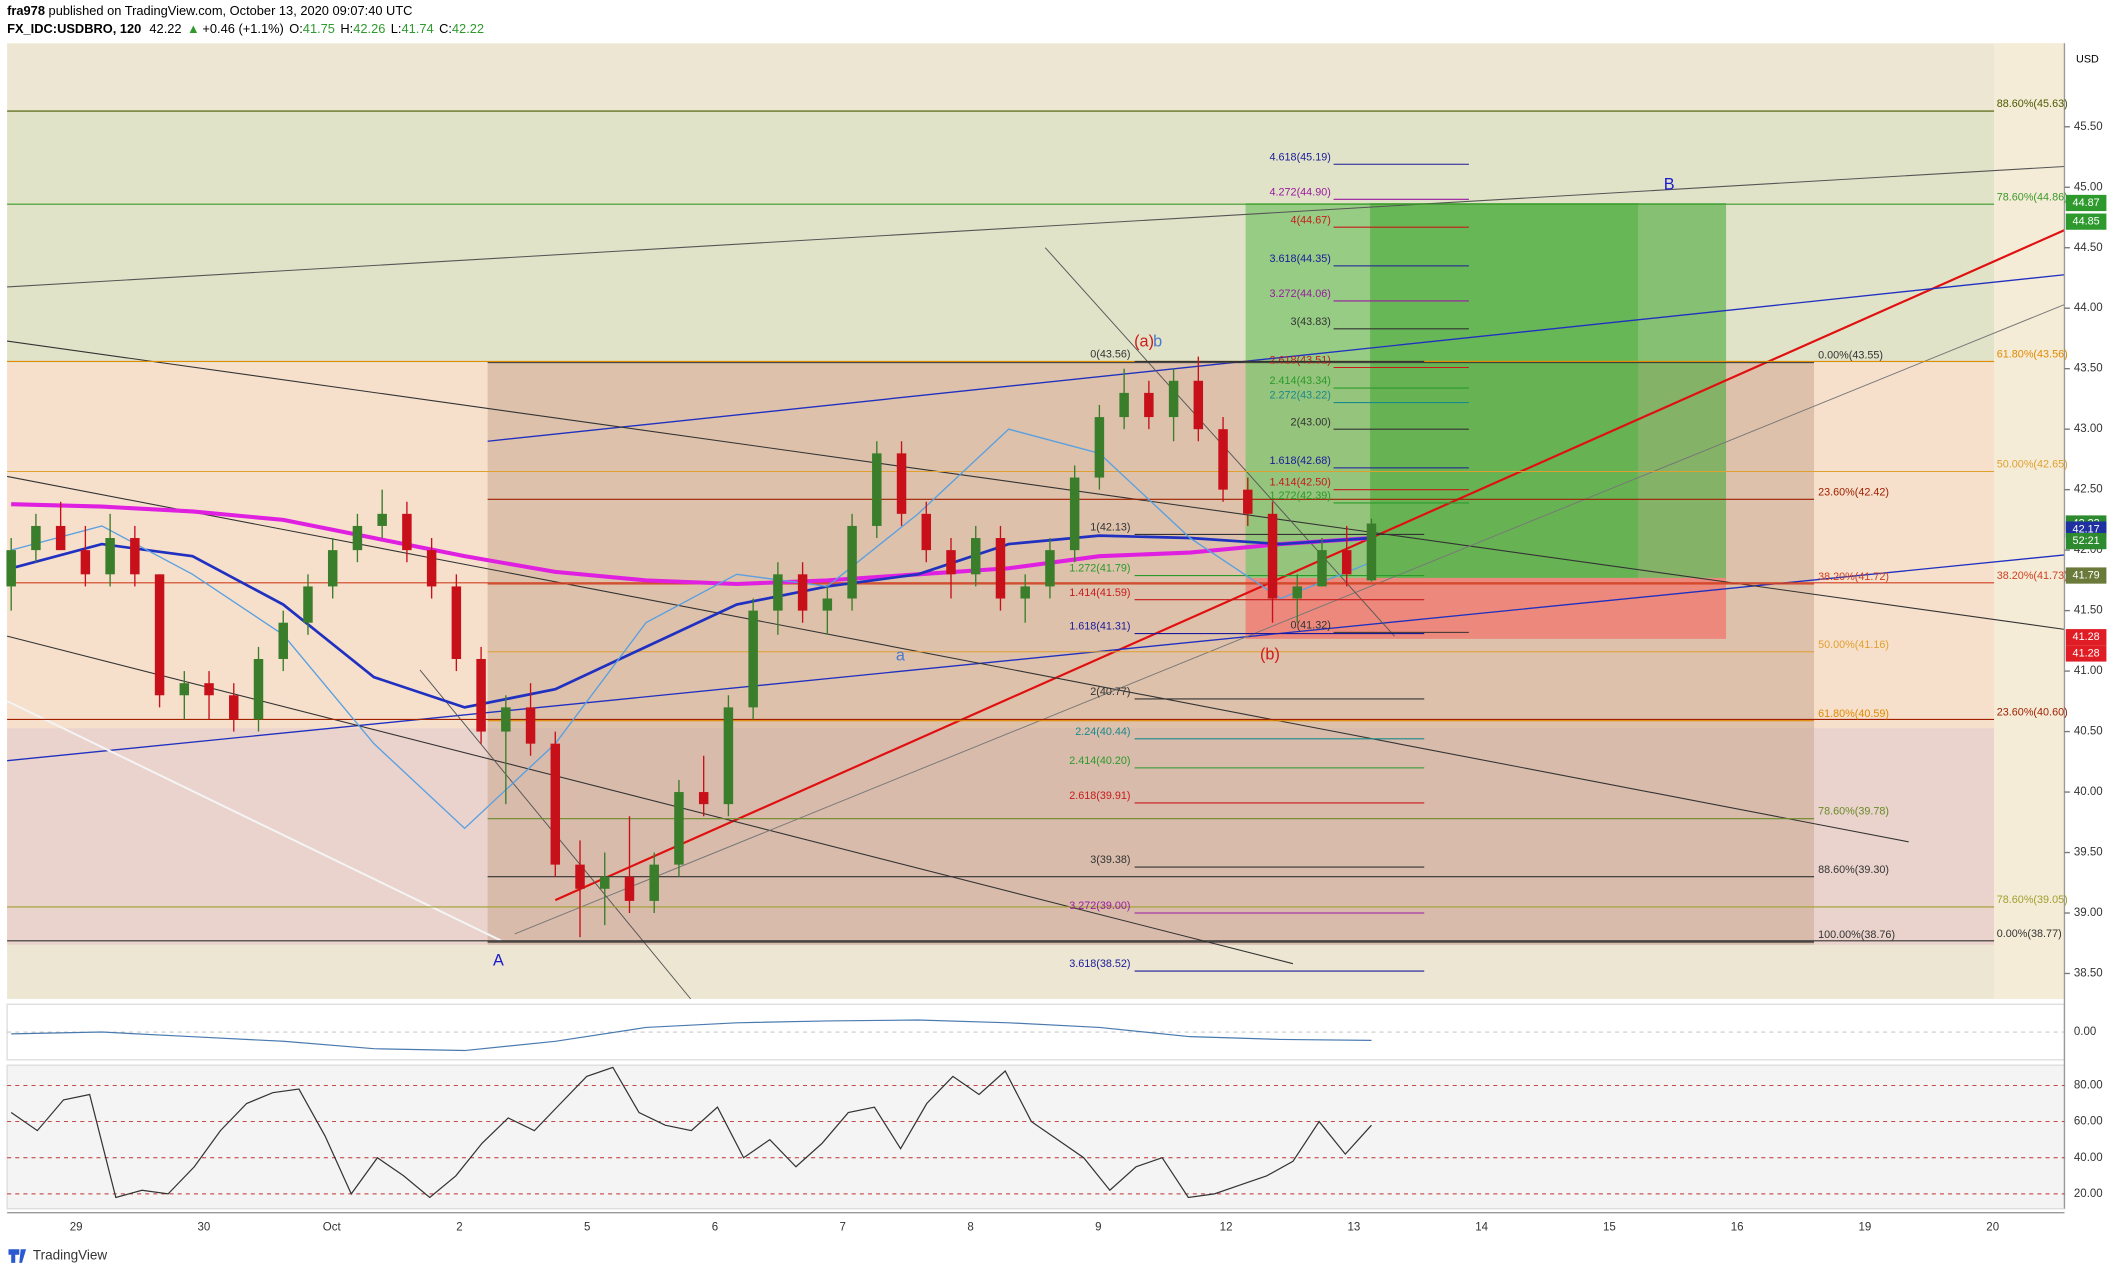 The image size is (2123, 1275). Describe the element at coordinates (193, 28) in the screenshot. I see `change-arrow: ▲` at that location.